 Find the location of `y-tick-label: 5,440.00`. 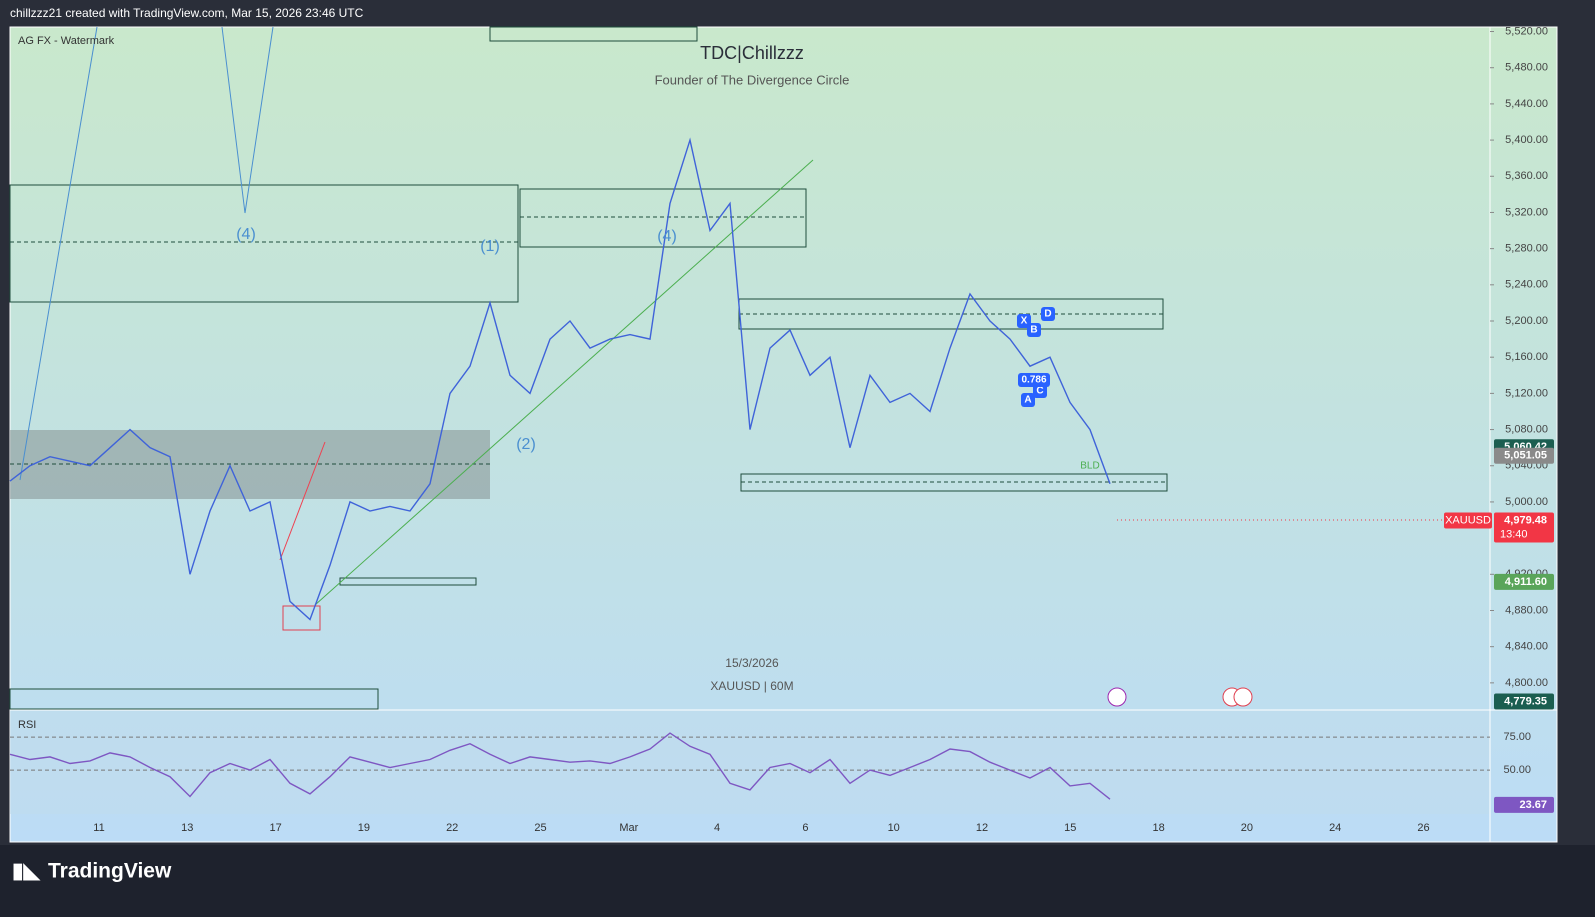

y-tick-label: 5,440.00 is located at coordinates (1526, 104).